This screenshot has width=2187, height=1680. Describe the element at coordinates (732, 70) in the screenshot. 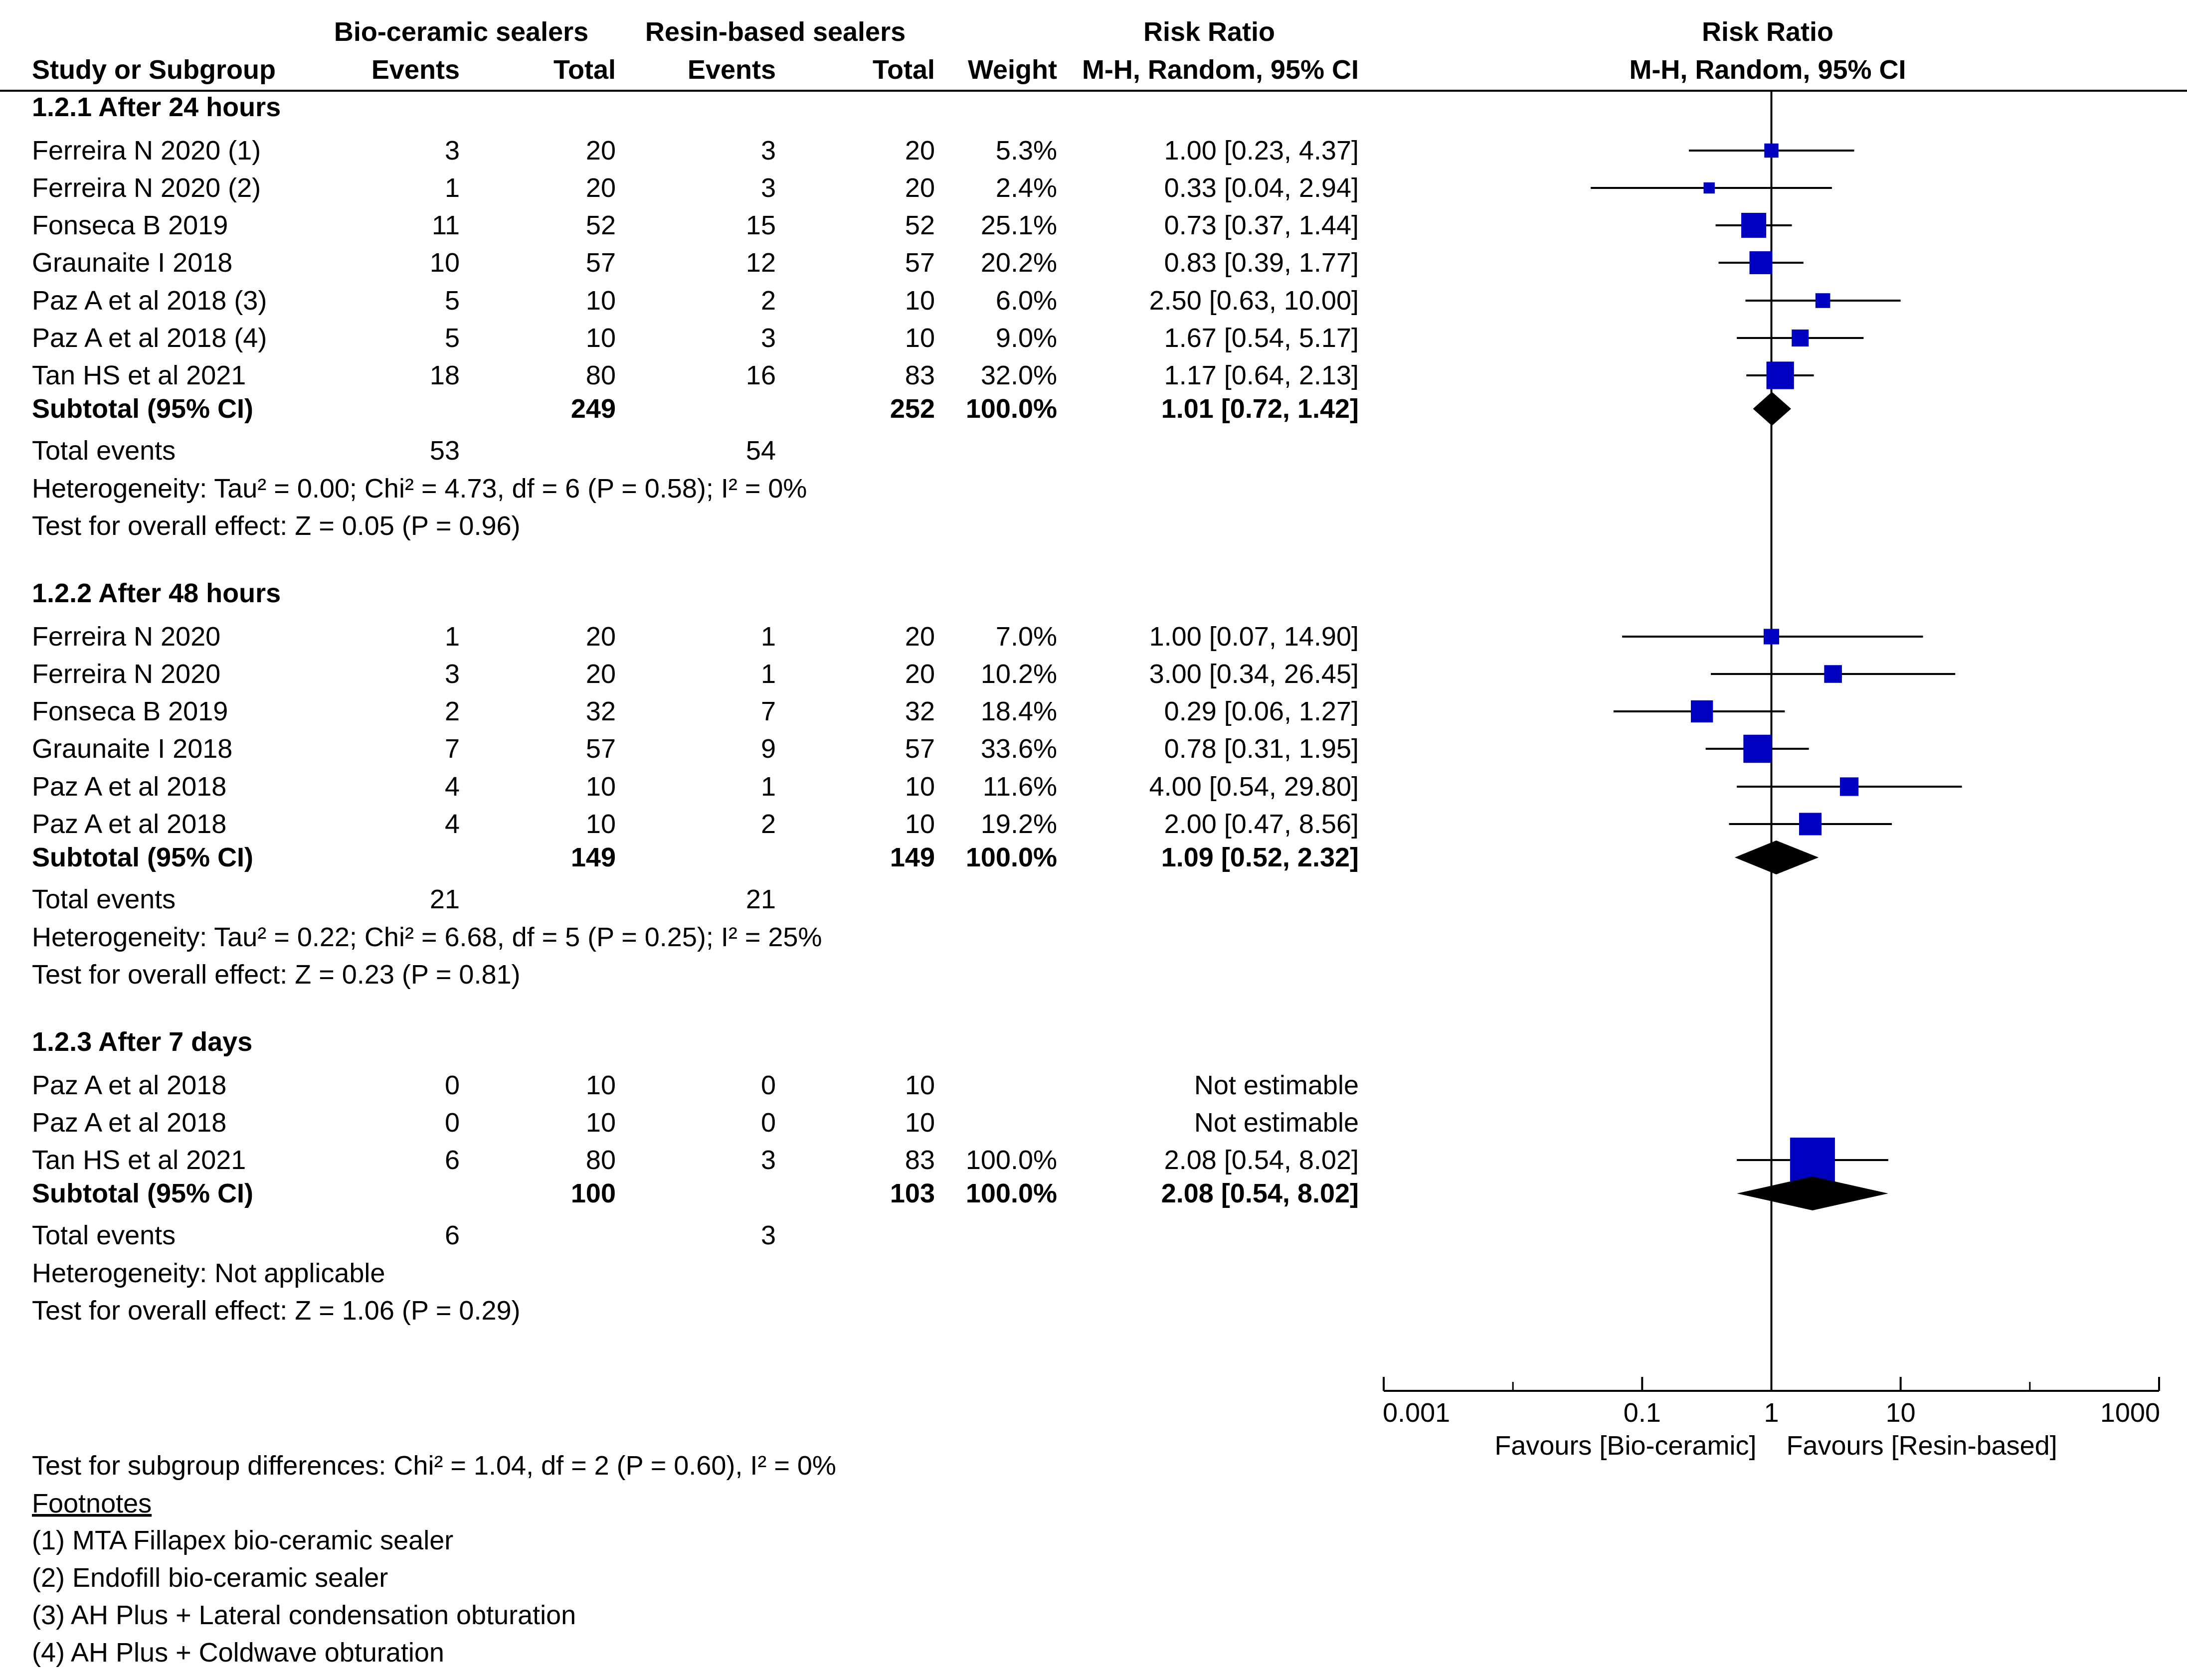

I see `header-events2: Events` at that location.